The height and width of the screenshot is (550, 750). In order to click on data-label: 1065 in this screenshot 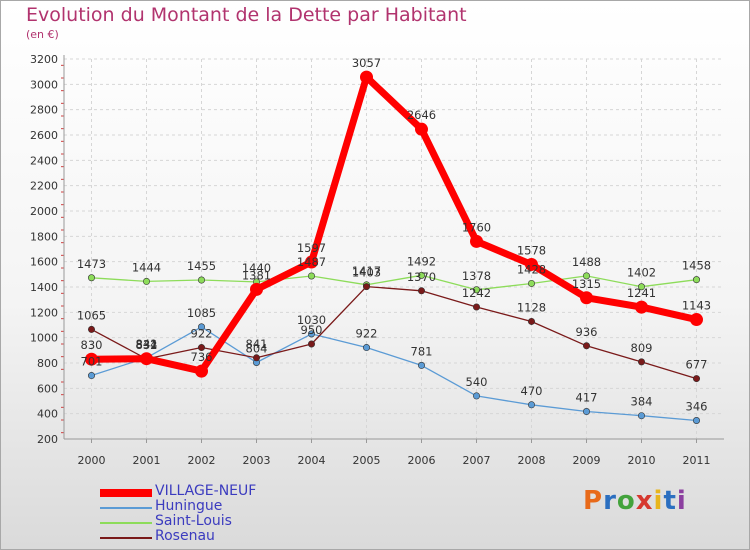, I will do `click(91, 315)`.